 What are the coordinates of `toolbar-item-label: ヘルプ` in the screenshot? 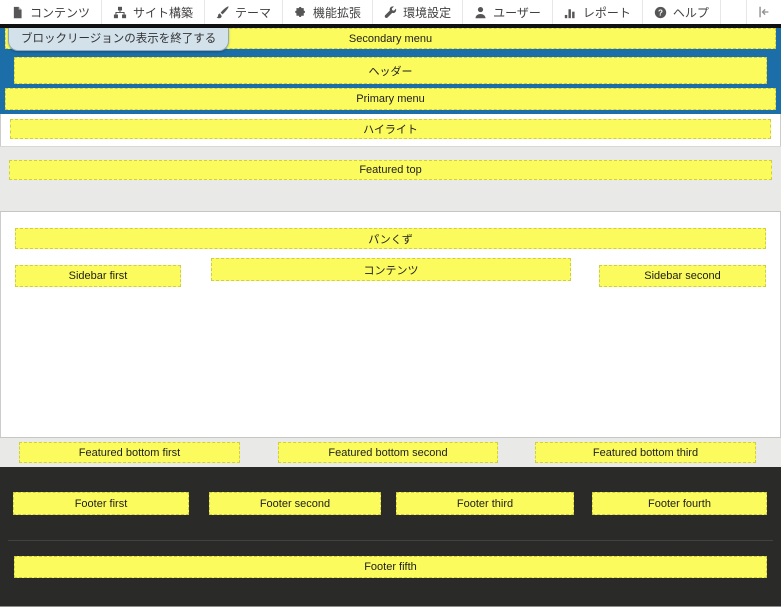 It's located at (690, 12).